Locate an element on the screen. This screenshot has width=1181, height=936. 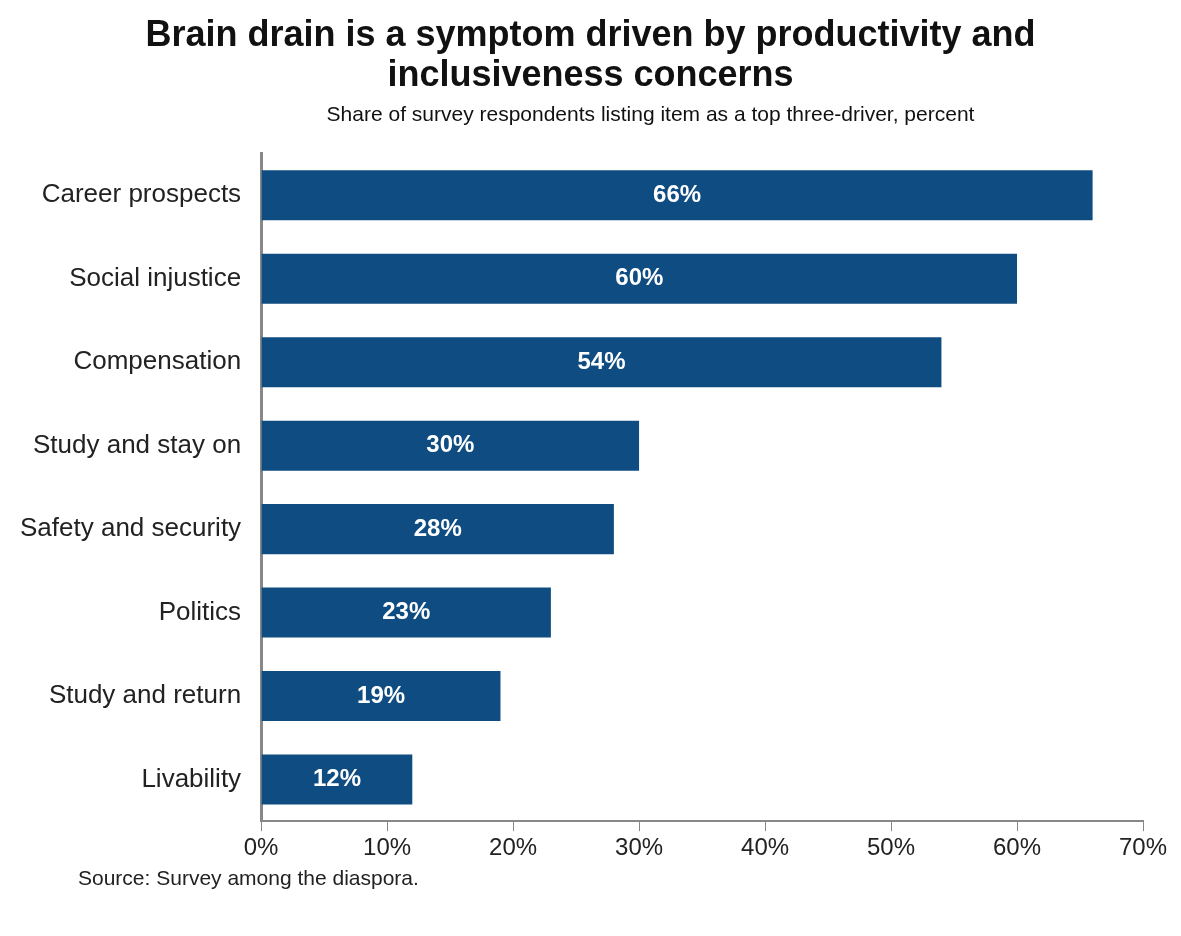
x-tick-label: 0% is located at coordinates (261, 847).